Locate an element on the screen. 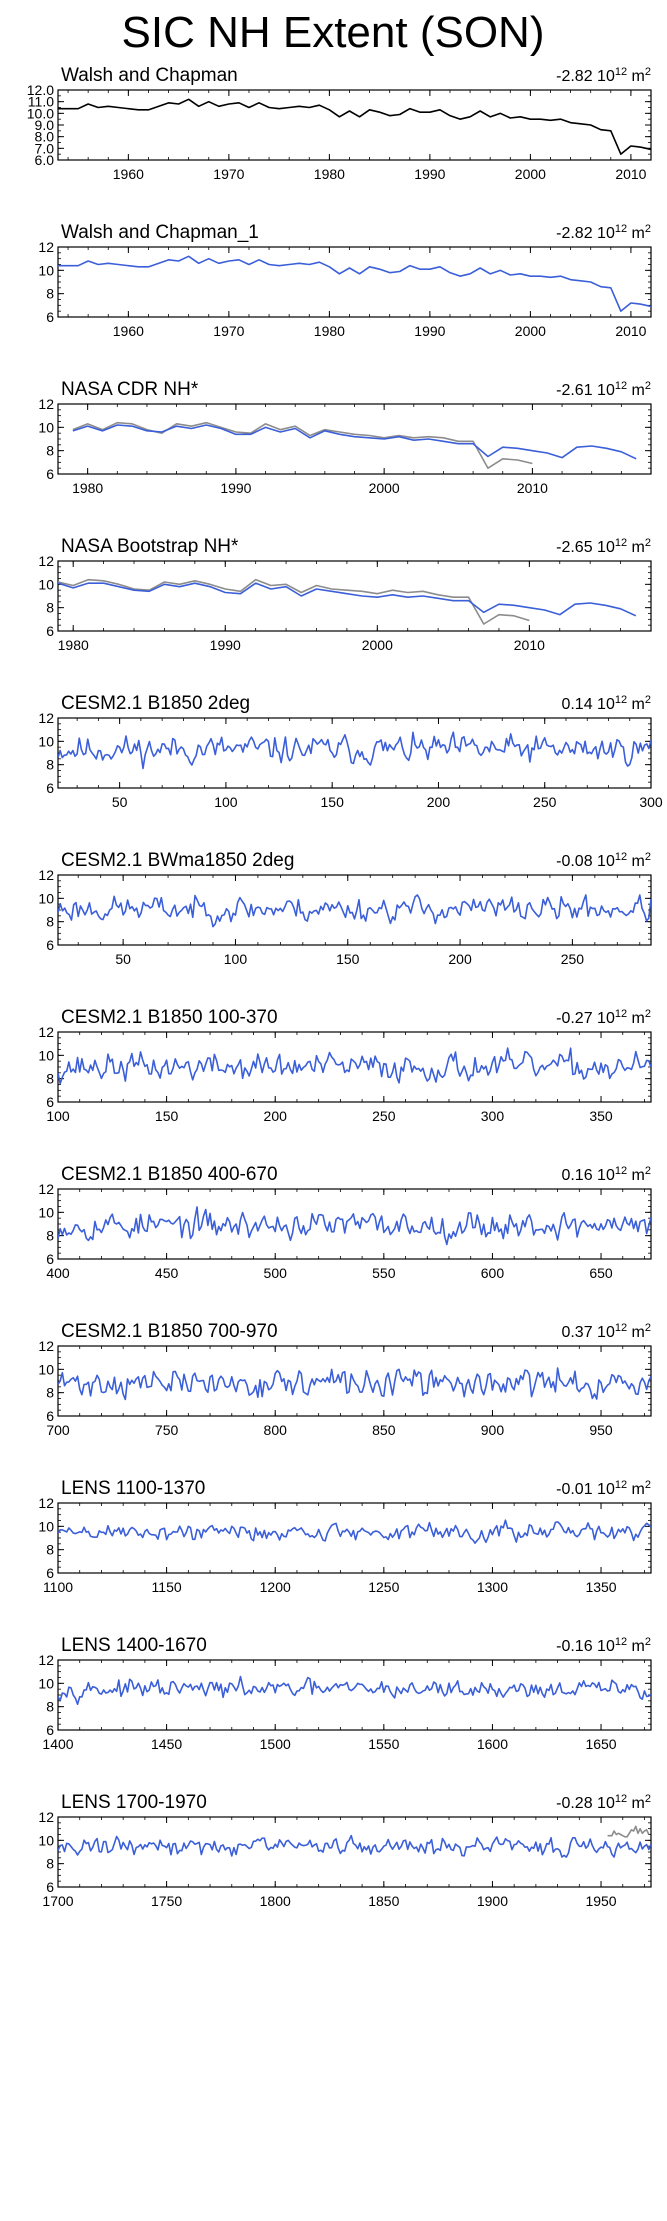 This screenshot has width=667, height=2221. trend-value: -0.27 is located at coordinates (576, 1018).